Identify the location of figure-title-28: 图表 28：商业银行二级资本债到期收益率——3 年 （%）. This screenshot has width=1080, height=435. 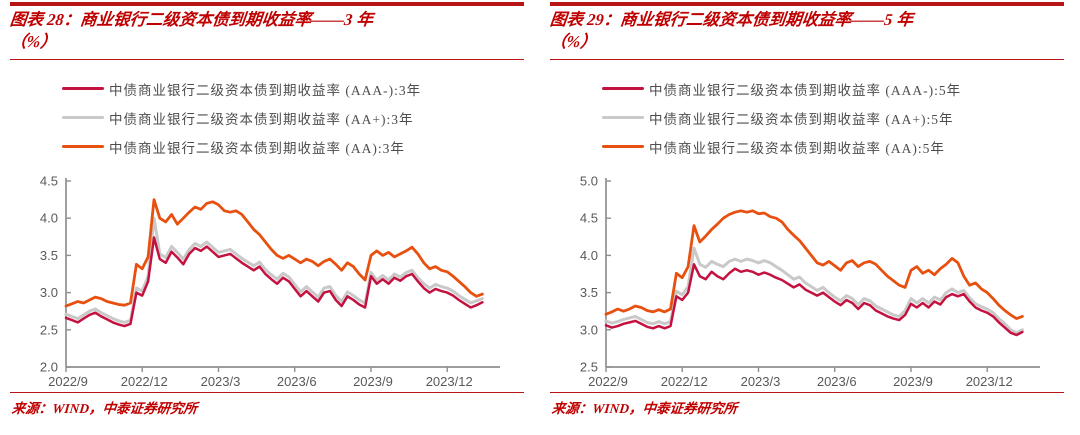
(266, 34).